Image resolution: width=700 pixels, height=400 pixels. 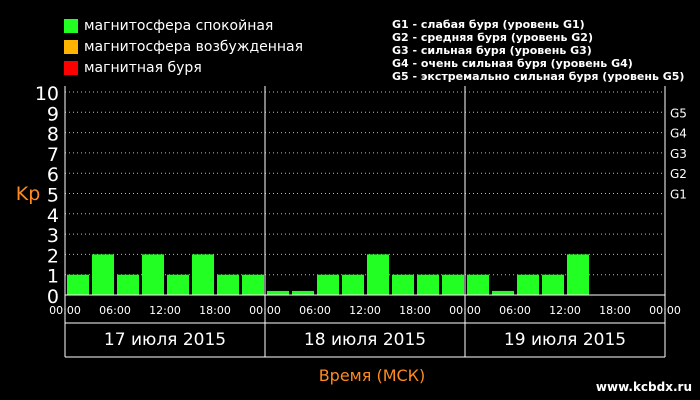 I want to click on y-axis-label: Kp, so click(x=28, y=194).